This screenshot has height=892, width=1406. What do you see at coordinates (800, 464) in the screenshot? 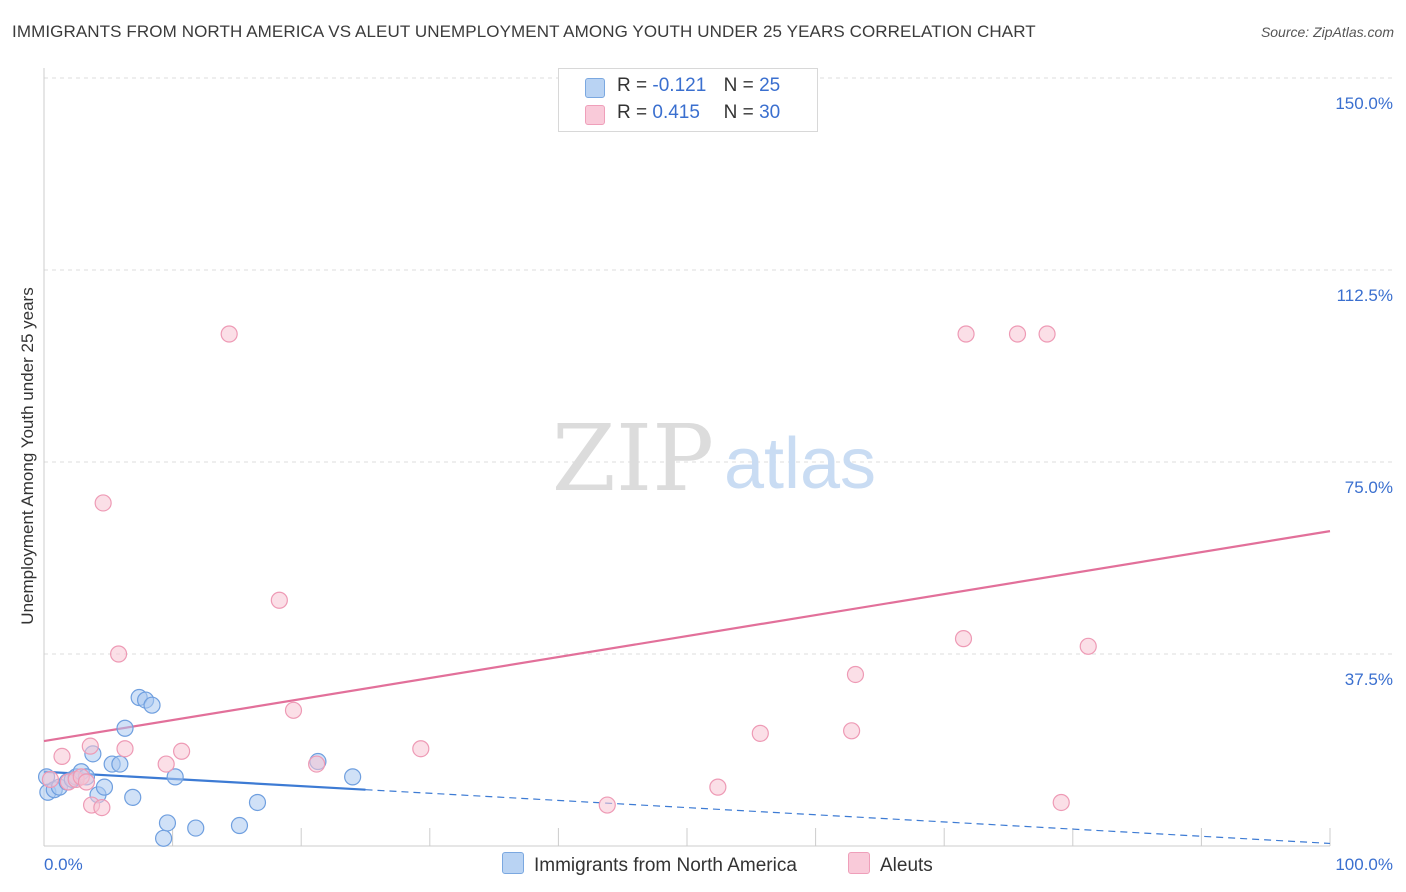
I see `watermark-atlas-text: atlas` at bounding box center [800, 464].